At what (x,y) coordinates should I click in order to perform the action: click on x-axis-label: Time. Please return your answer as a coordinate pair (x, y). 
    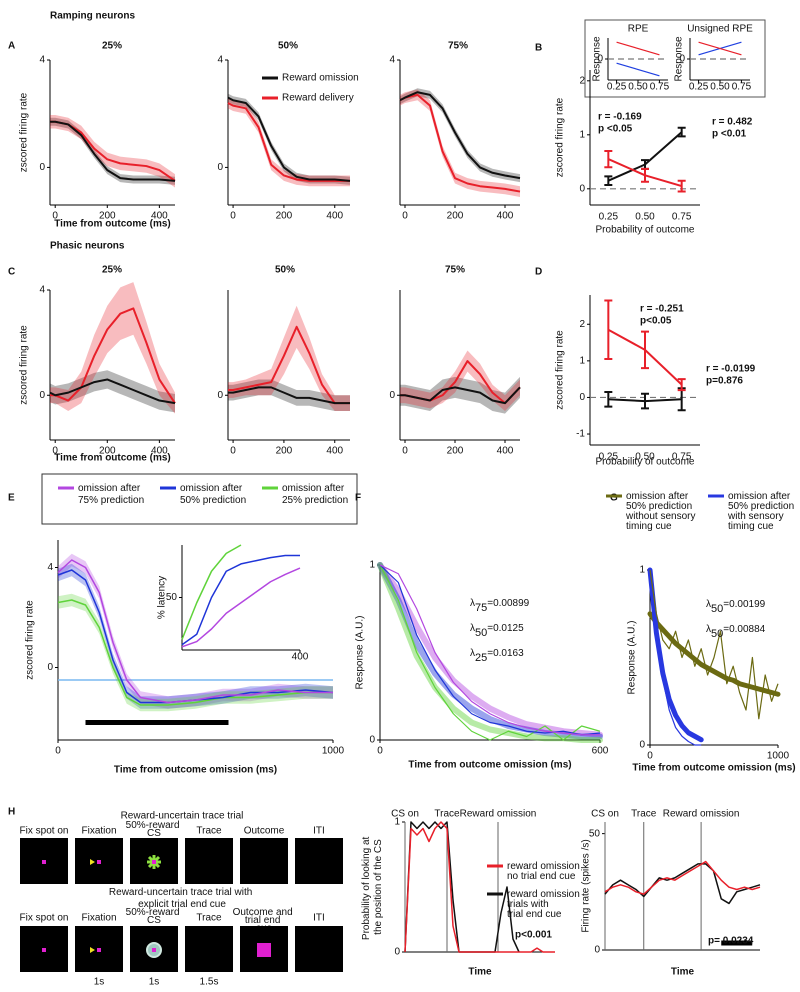
    Looking at the image, I should click on (683, 972).